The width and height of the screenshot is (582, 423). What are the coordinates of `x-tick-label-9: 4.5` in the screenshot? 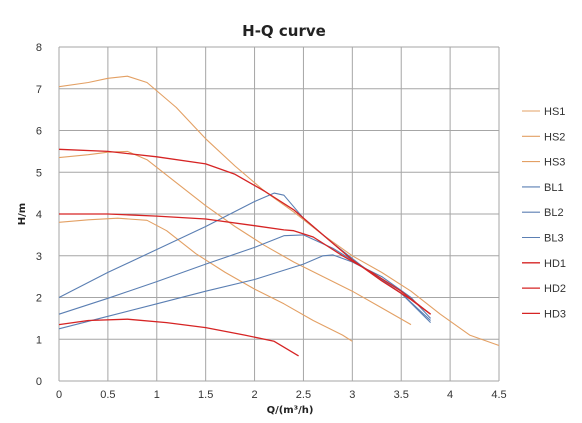 It's located at (498, 395).